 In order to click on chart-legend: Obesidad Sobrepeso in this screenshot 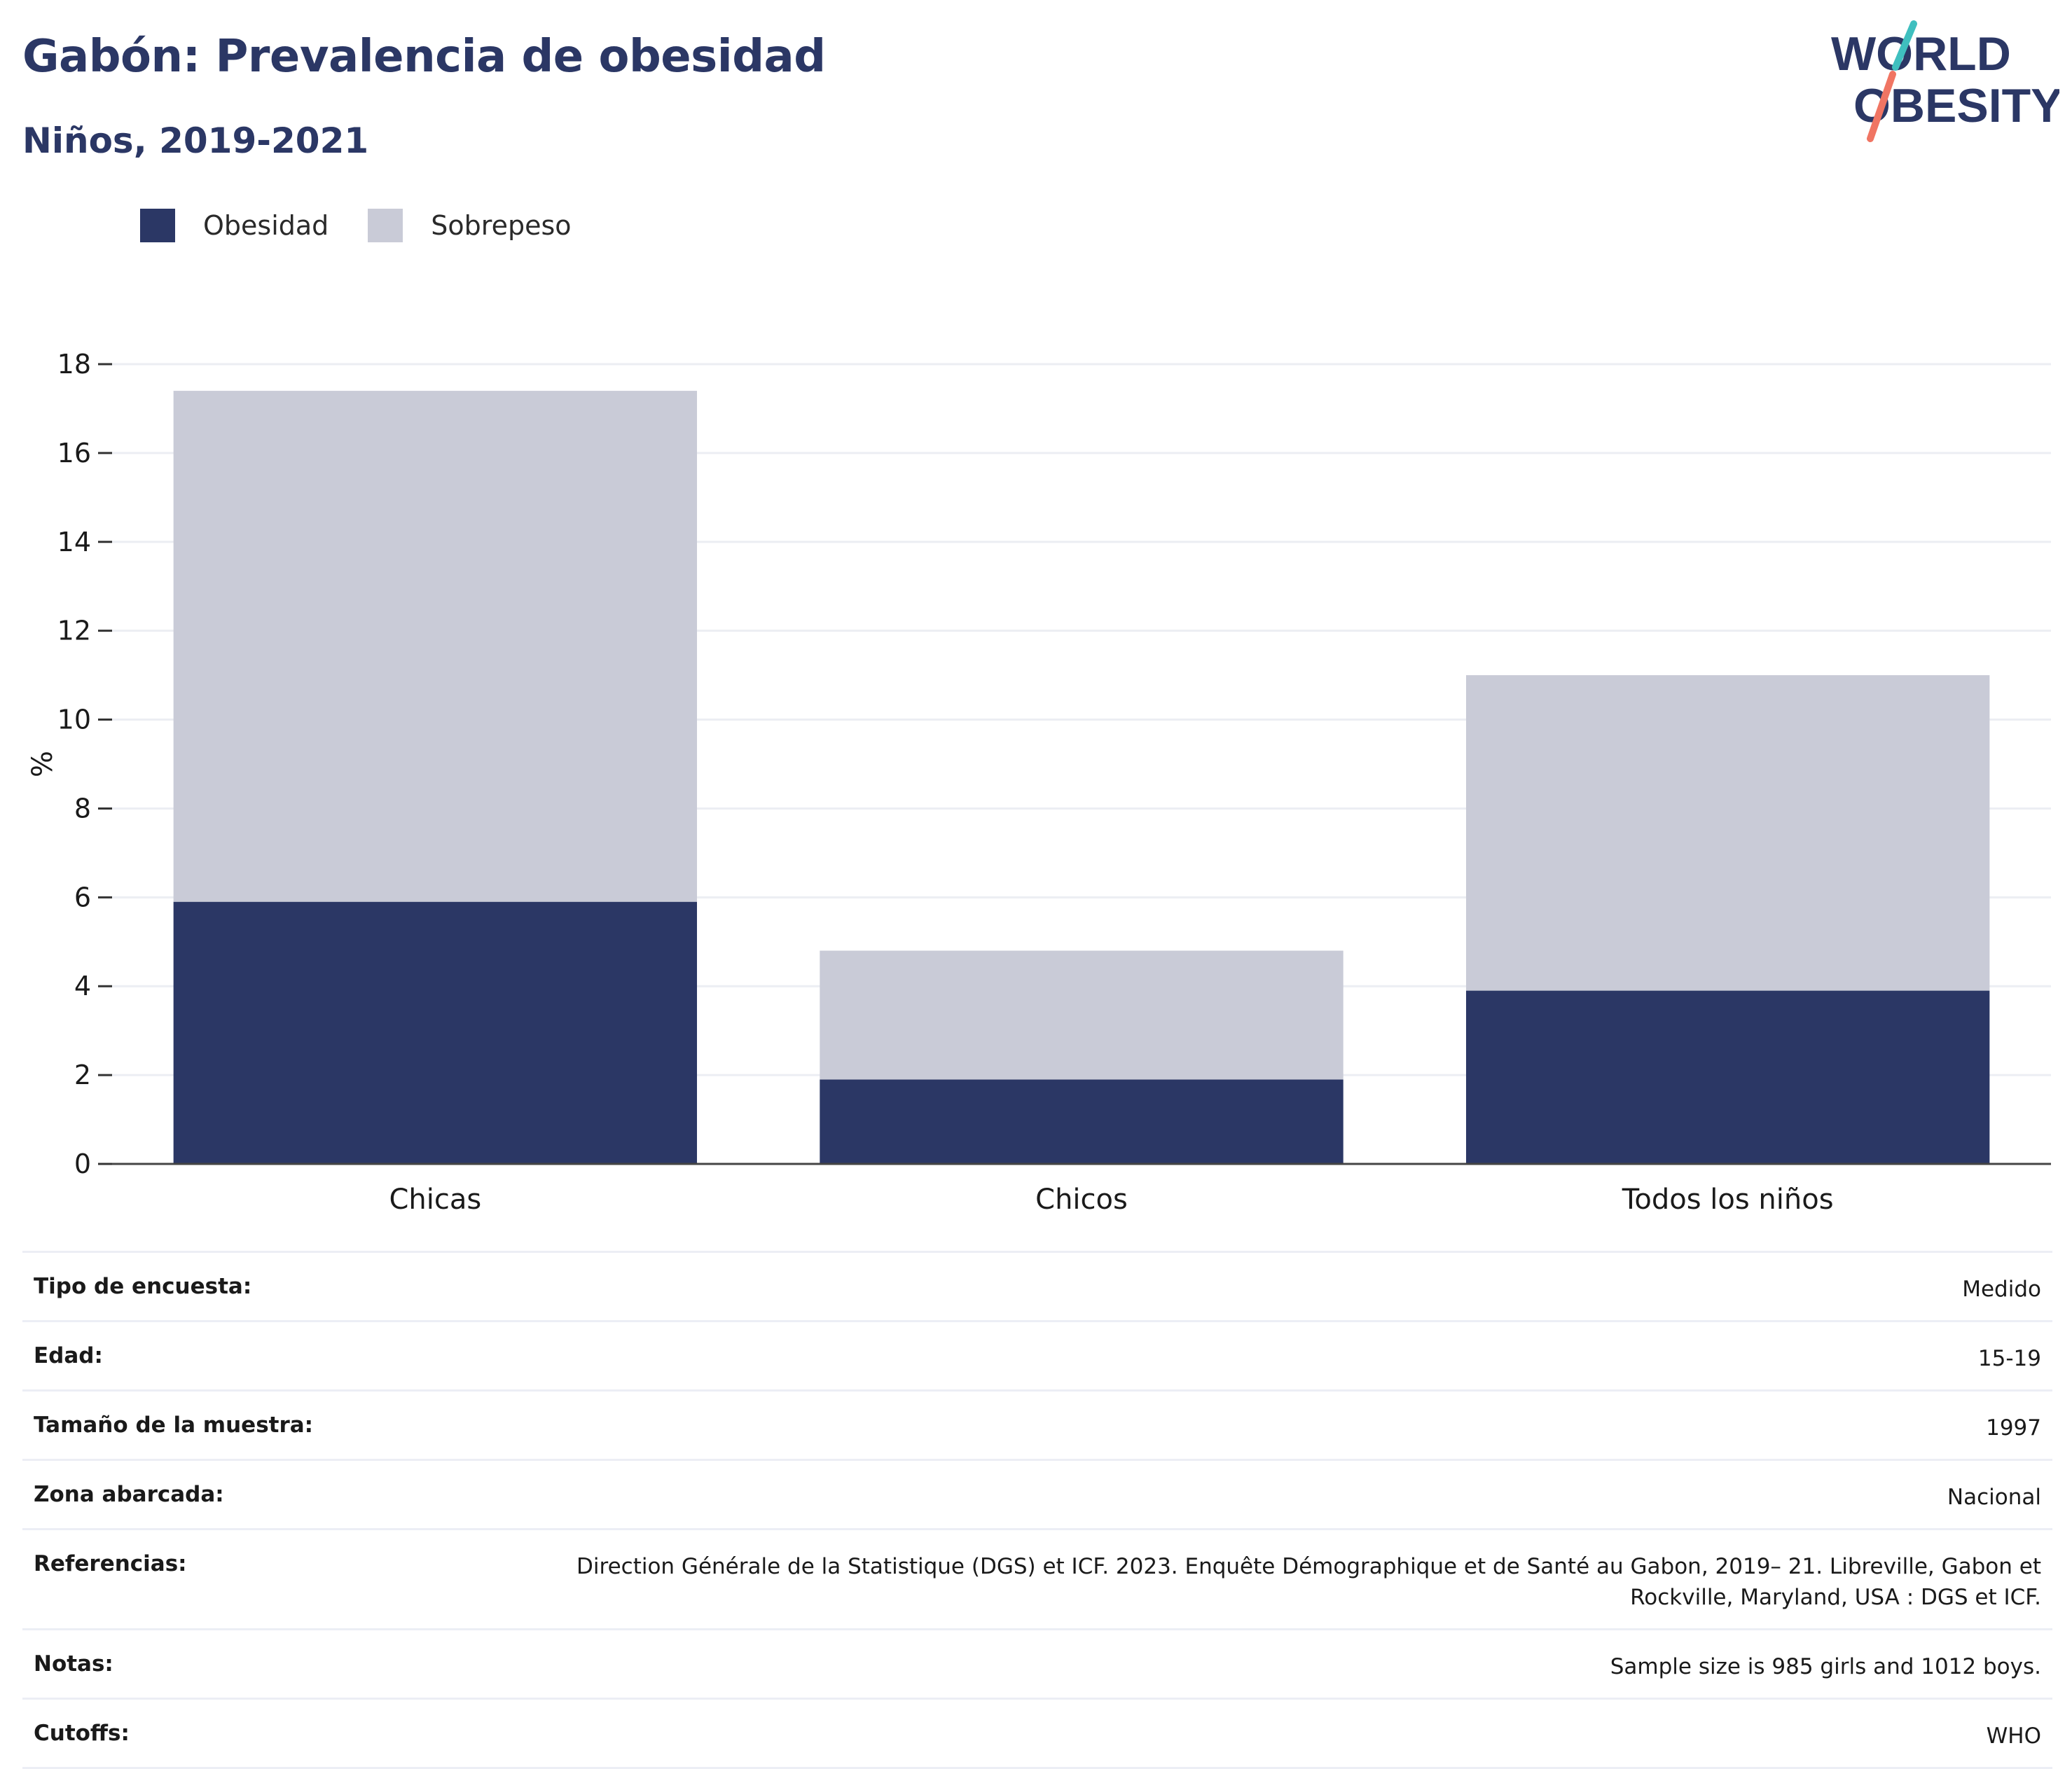, I will do `click(376, 226)`.